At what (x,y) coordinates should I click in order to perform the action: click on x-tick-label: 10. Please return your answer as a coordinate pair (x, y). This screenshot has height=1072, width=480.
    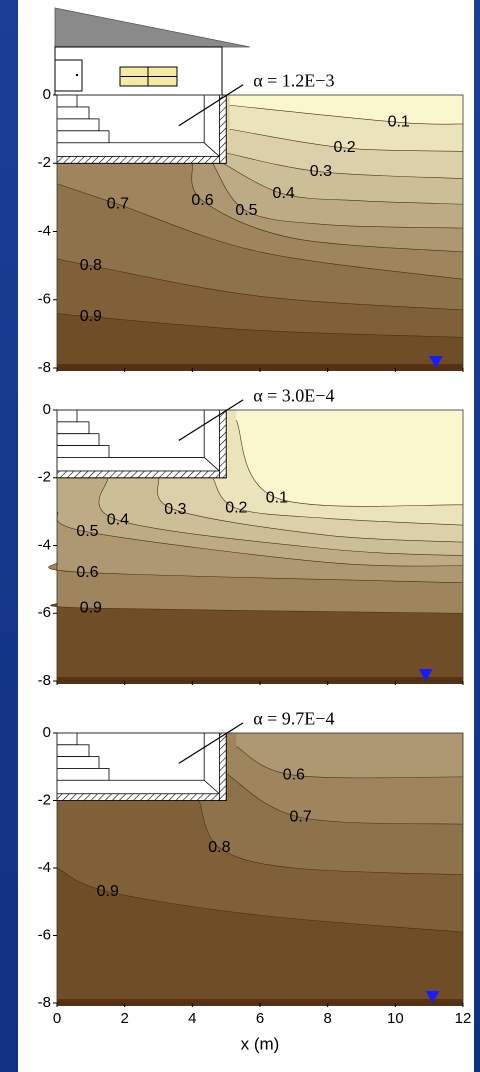
    Looking at the image, I should click on (395, 1018).